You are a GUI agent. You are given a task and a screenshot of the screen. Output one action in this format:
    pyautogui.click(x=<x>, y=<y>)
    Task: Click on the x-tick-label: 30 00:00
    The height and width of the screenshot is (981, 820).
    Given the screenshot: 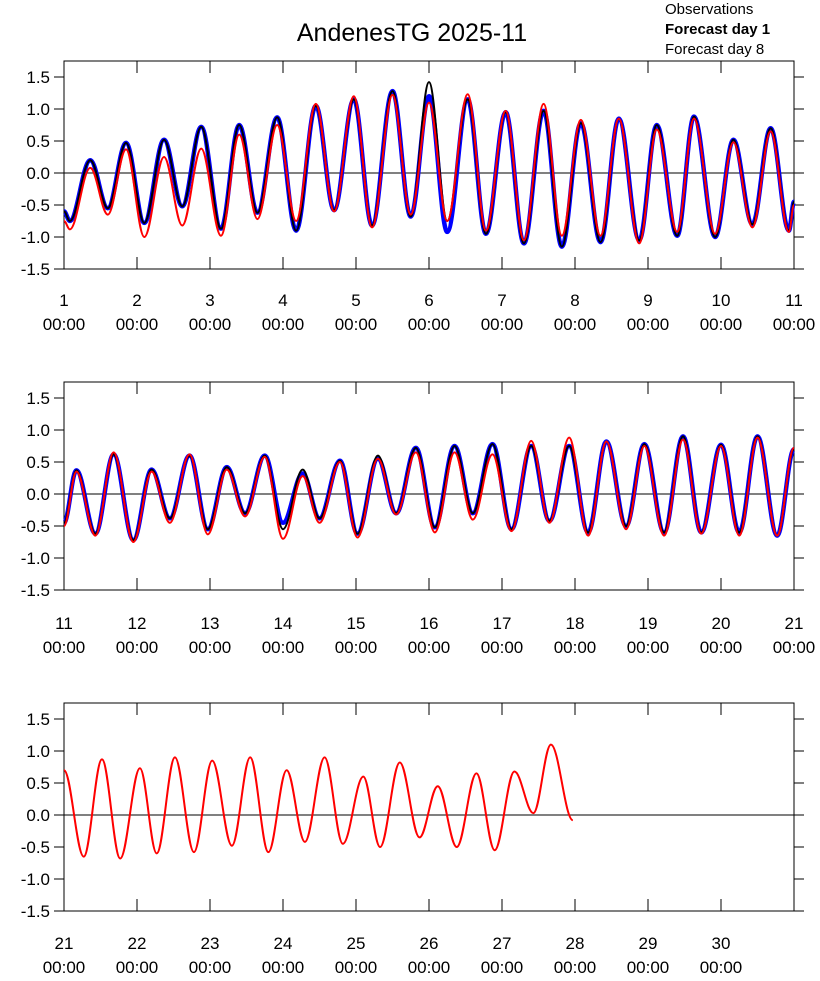 What is the action you would take?
    pyautogui.click(x=721, y=955)
    